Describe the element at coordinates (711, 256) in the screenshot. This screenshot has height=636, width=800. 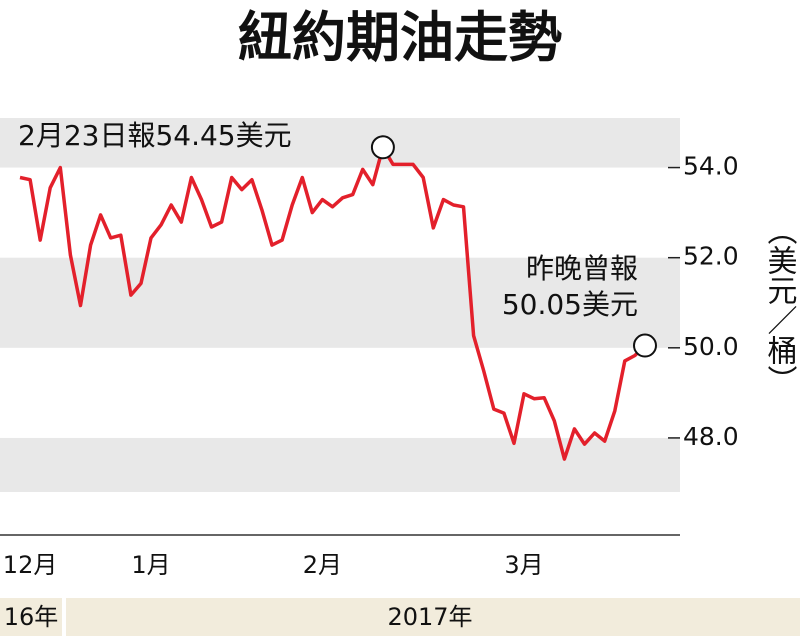
I see `y-tick-label: 52.0` at that location.